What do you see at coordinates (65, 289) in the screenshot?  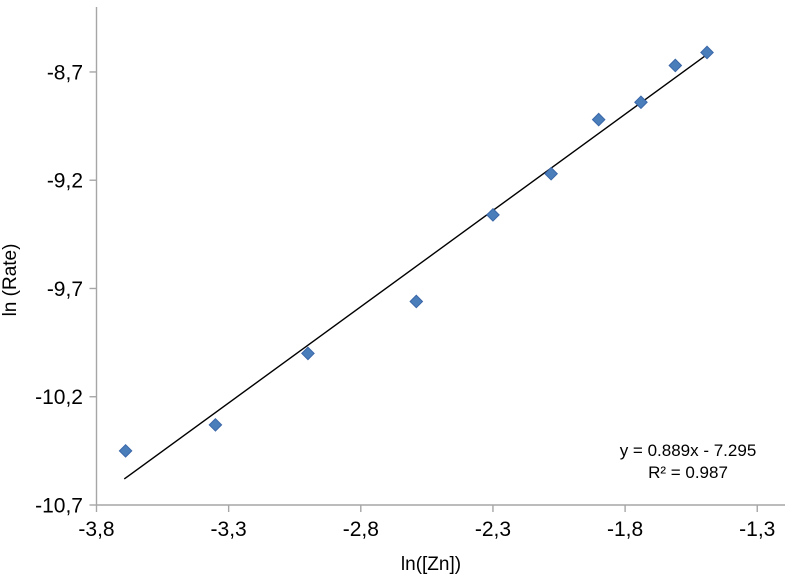 I see `y-axis-tick-label: -9,7` at bounding box center [65, 289].